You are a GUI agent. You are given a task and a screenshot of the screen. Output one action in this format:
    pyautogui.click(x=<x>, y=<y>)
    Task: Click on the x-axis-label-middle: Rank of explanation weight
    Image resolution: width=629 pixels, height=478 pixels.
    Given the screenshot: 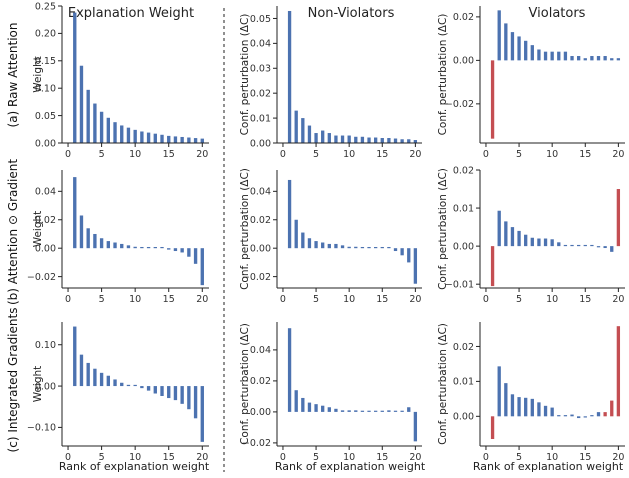 What is the action you would take?
    pyautogui.click(x=350, y=466)
    